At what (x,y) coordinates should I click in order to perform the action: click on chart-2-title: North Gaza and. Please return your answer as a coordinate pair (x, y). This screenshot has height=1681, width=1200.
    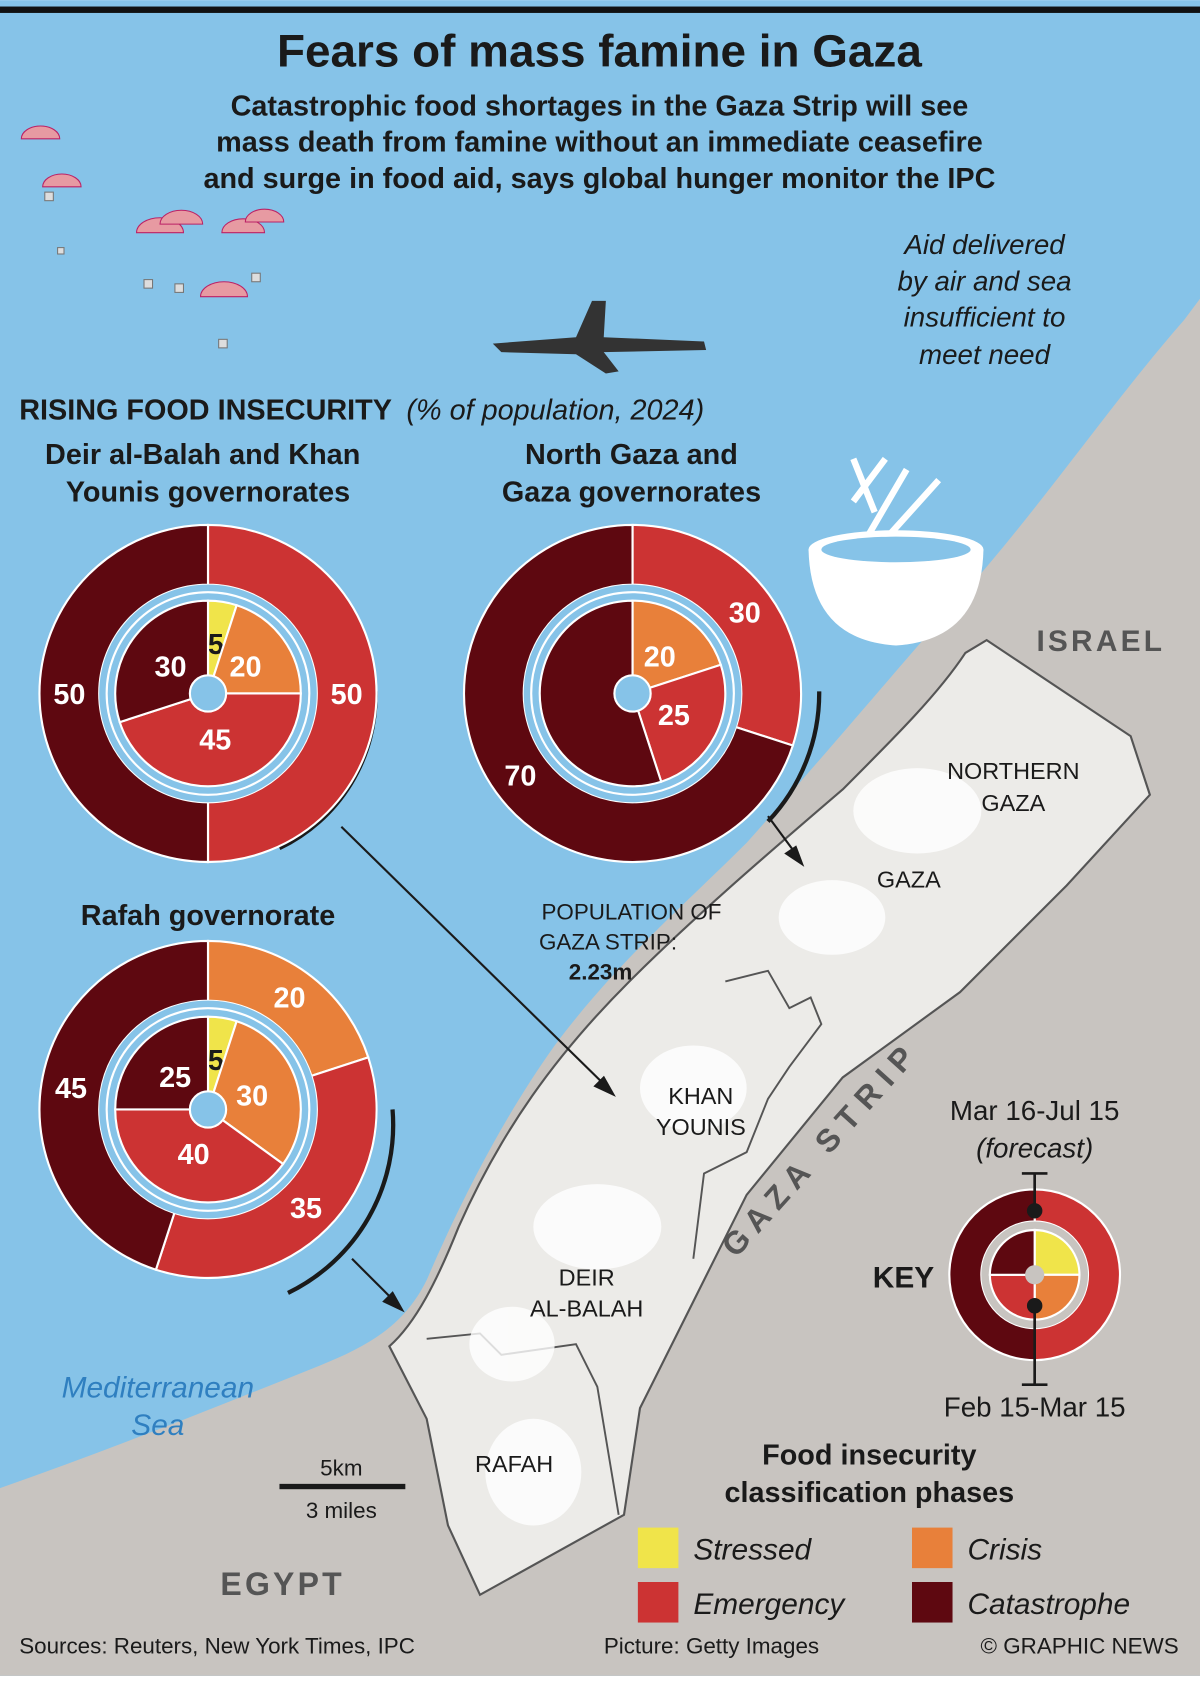
    Looking at the image, I should click on (631, 455).